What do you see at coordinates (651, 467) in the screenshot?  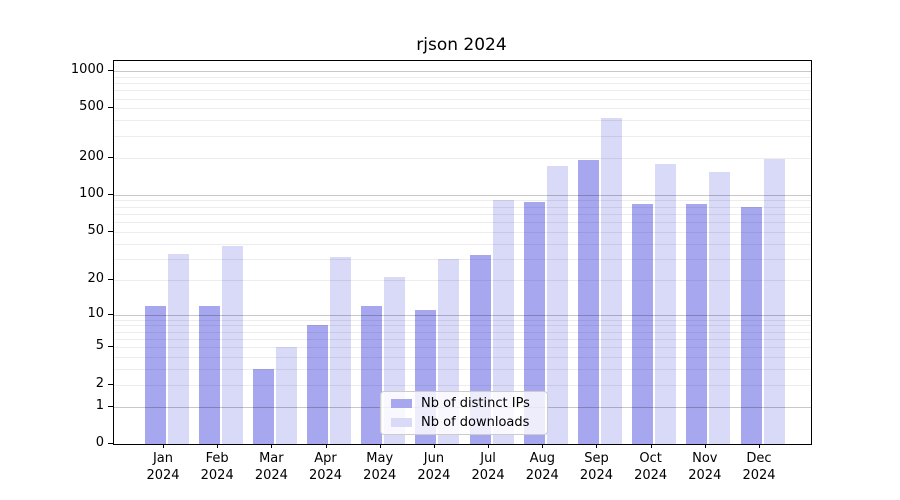 I see `x-tick-label: Oct 2024` at bounding box center [651, 467].